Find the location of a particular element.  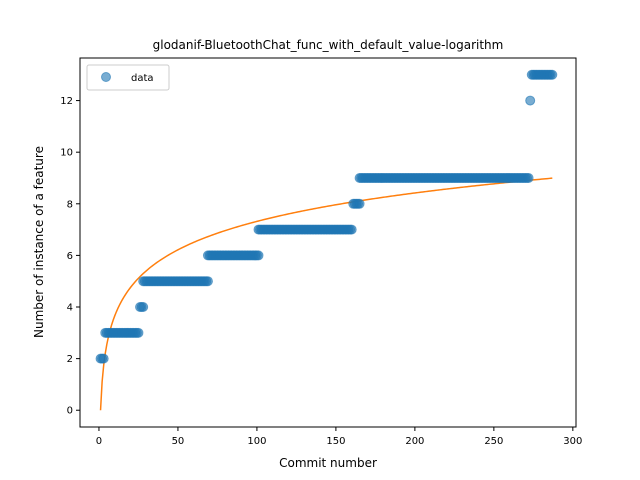

legend-frame is located at coordinates (128, 77).